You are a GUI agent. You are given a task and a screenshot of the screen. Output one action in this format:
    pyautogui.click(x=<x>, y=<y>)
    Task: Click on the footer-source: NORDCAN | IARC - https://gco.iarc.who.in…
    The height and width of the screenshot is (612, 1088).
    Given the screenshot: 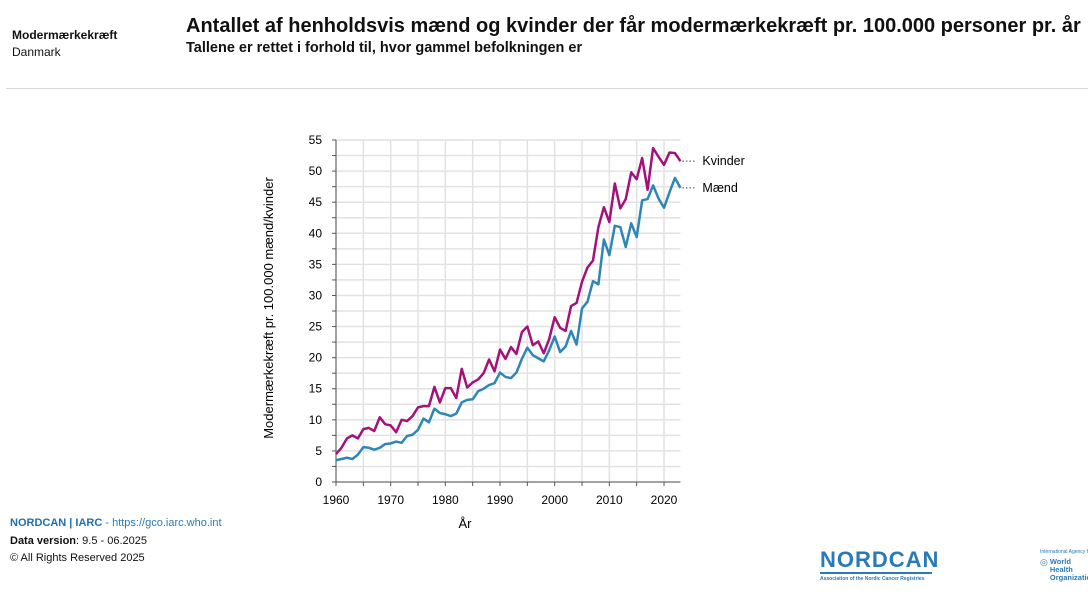 What is the action you would take?
    pyautogui.click(x=116, y=523)
    